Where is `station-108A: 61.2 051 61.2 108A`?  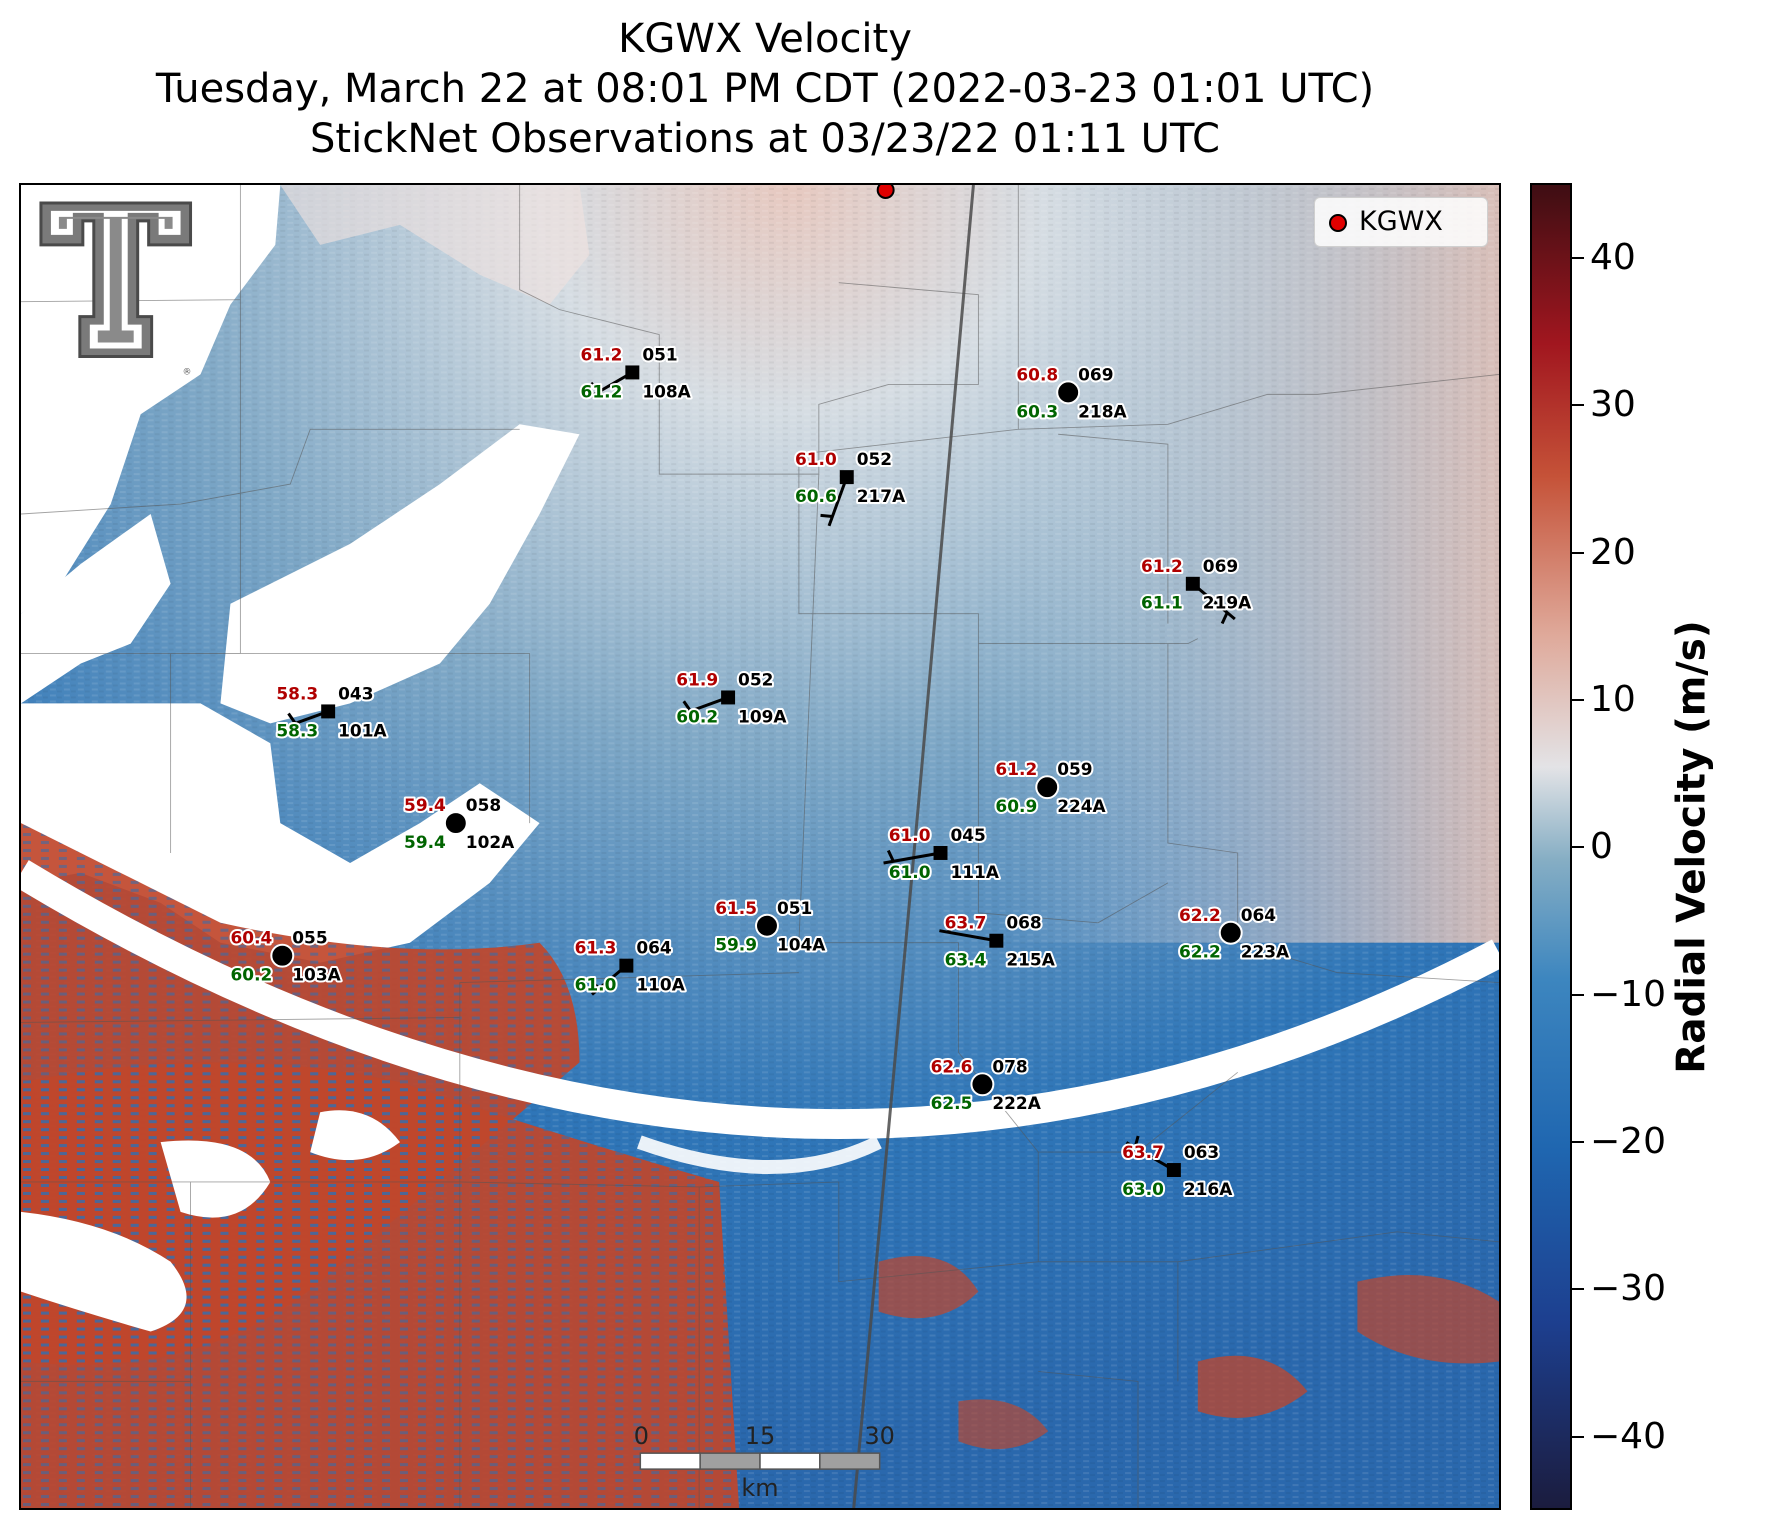
station-108A: 61.2 051 61.2 108A is located at coordinates (636, 372).